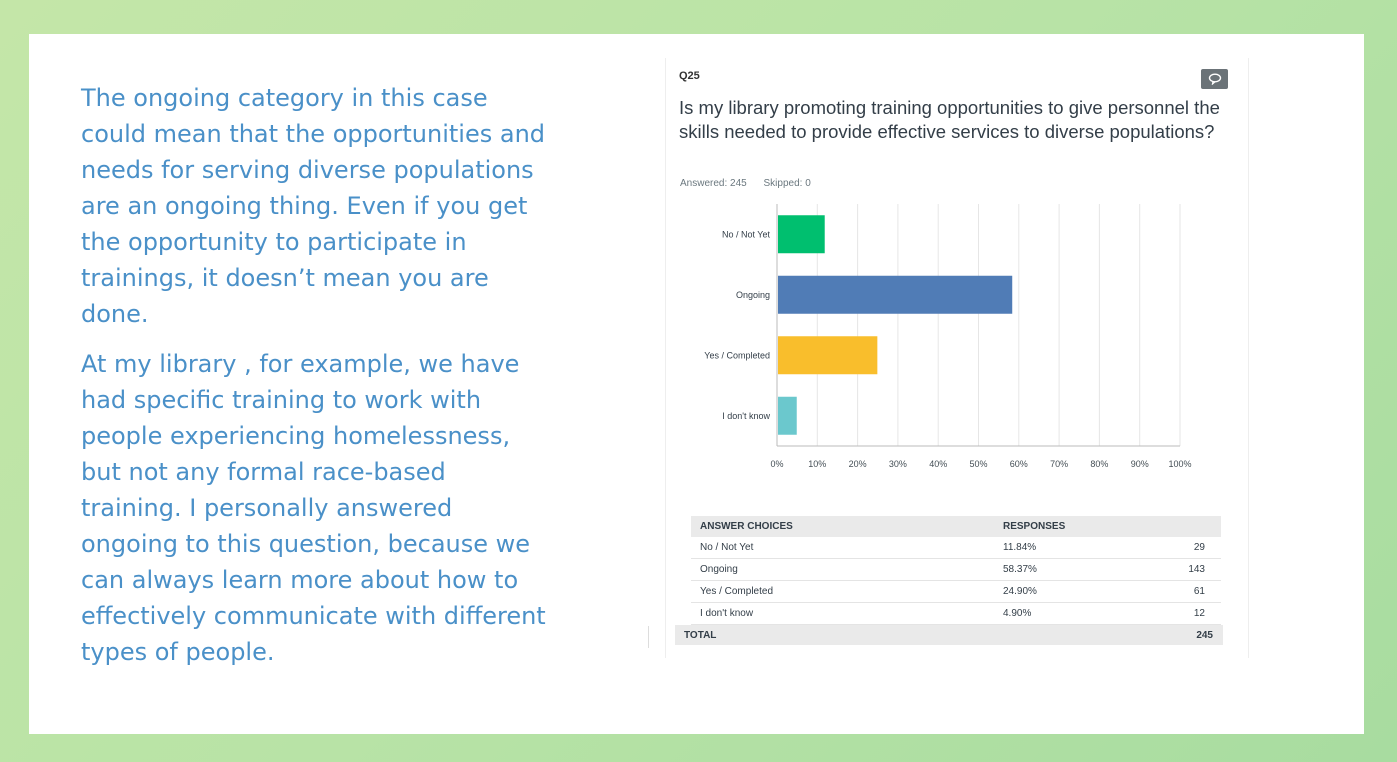 This screenshot has height=762, width=1397. I want to click on bar-ongoing, so click(895, 294).